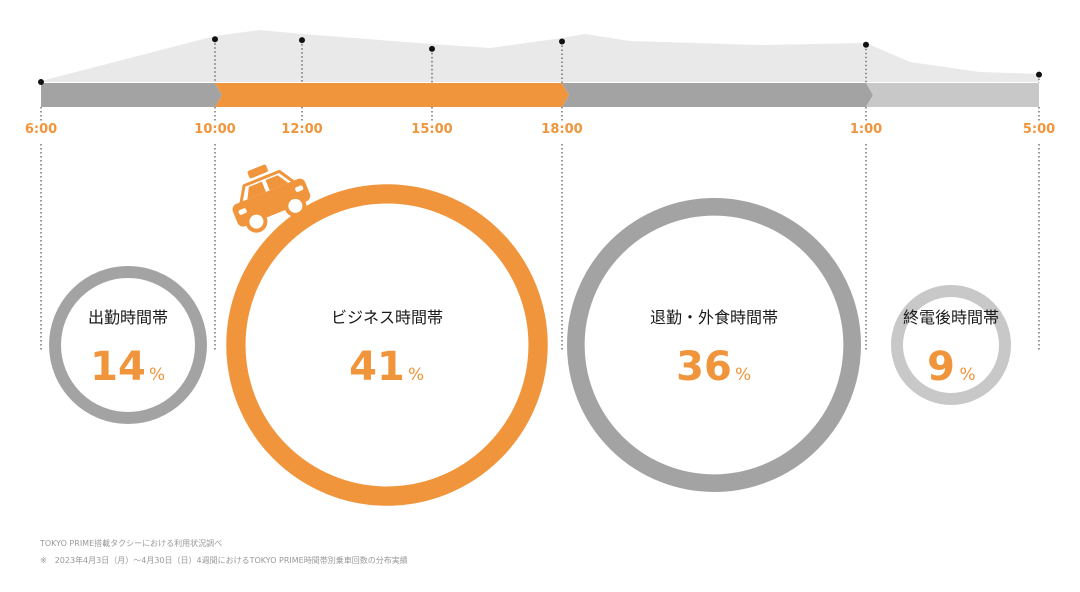 Image resolution: width=1080 pixels, height=592 pixels. Describe the element at coordinates (41, 129) in the screenshot. I see `tick-label: 6:00` at that location.